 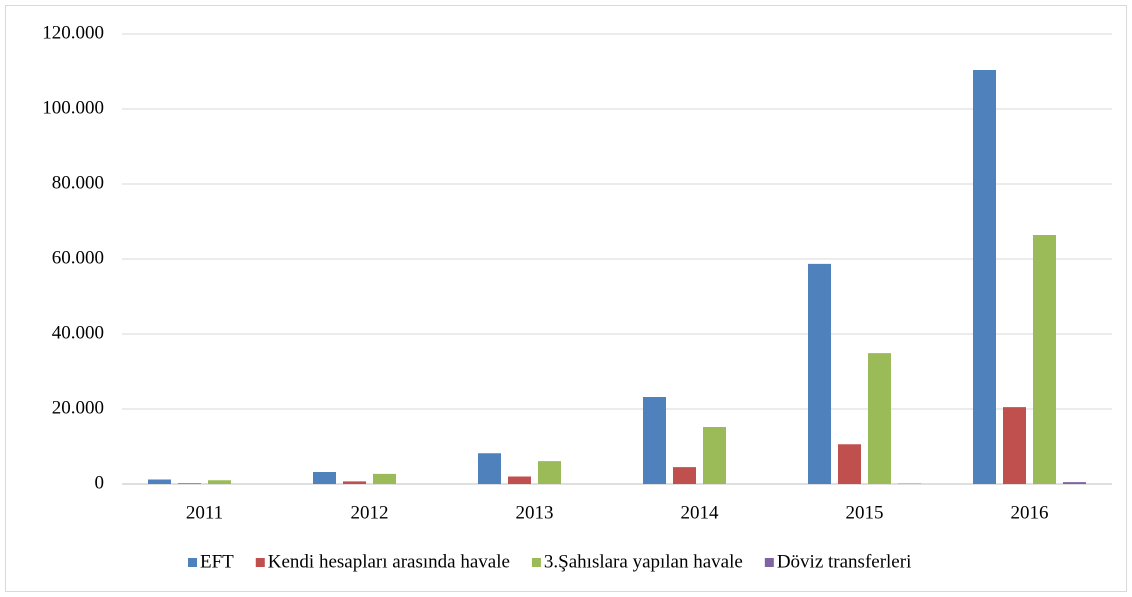 I want to click on x-tick-label: 2011, so click(x=204, y=512).